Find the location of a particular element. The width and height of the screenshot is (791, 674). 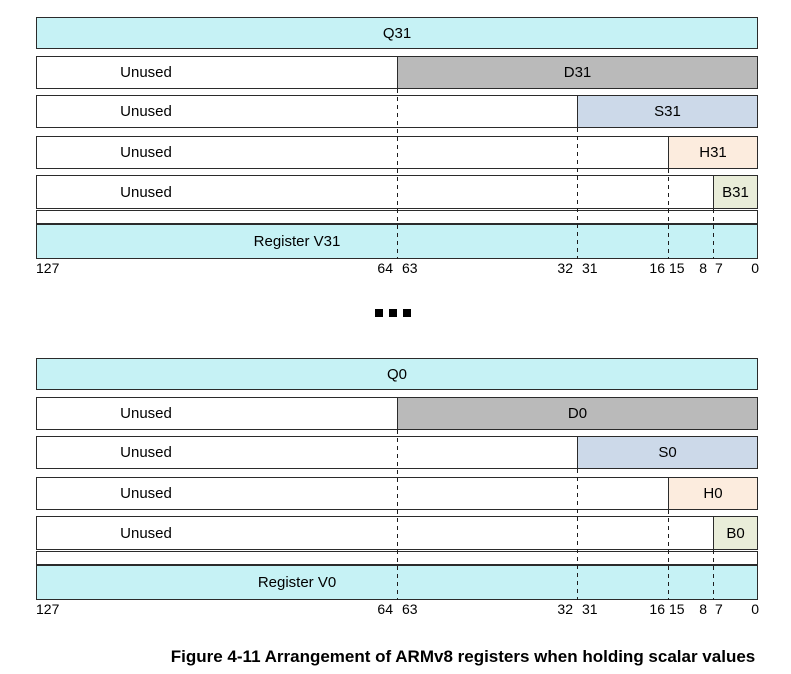

q0-register-box: Q0 is located at coordinates (397, 374).